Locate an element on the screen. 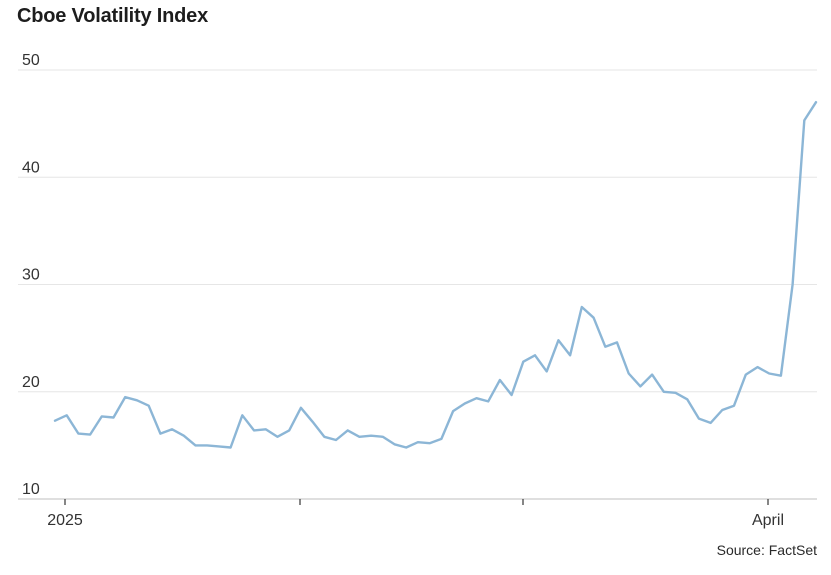 Image resolution: width=831 pixels, height=575 pixels. chart-title: Cboe Volatility Index is located at coordinates (113, 16).